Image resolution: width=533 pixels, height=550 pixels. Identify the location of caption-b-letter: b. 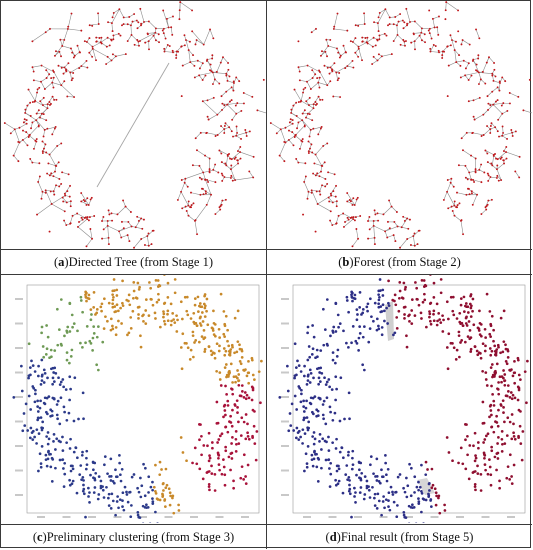
(346, 261).